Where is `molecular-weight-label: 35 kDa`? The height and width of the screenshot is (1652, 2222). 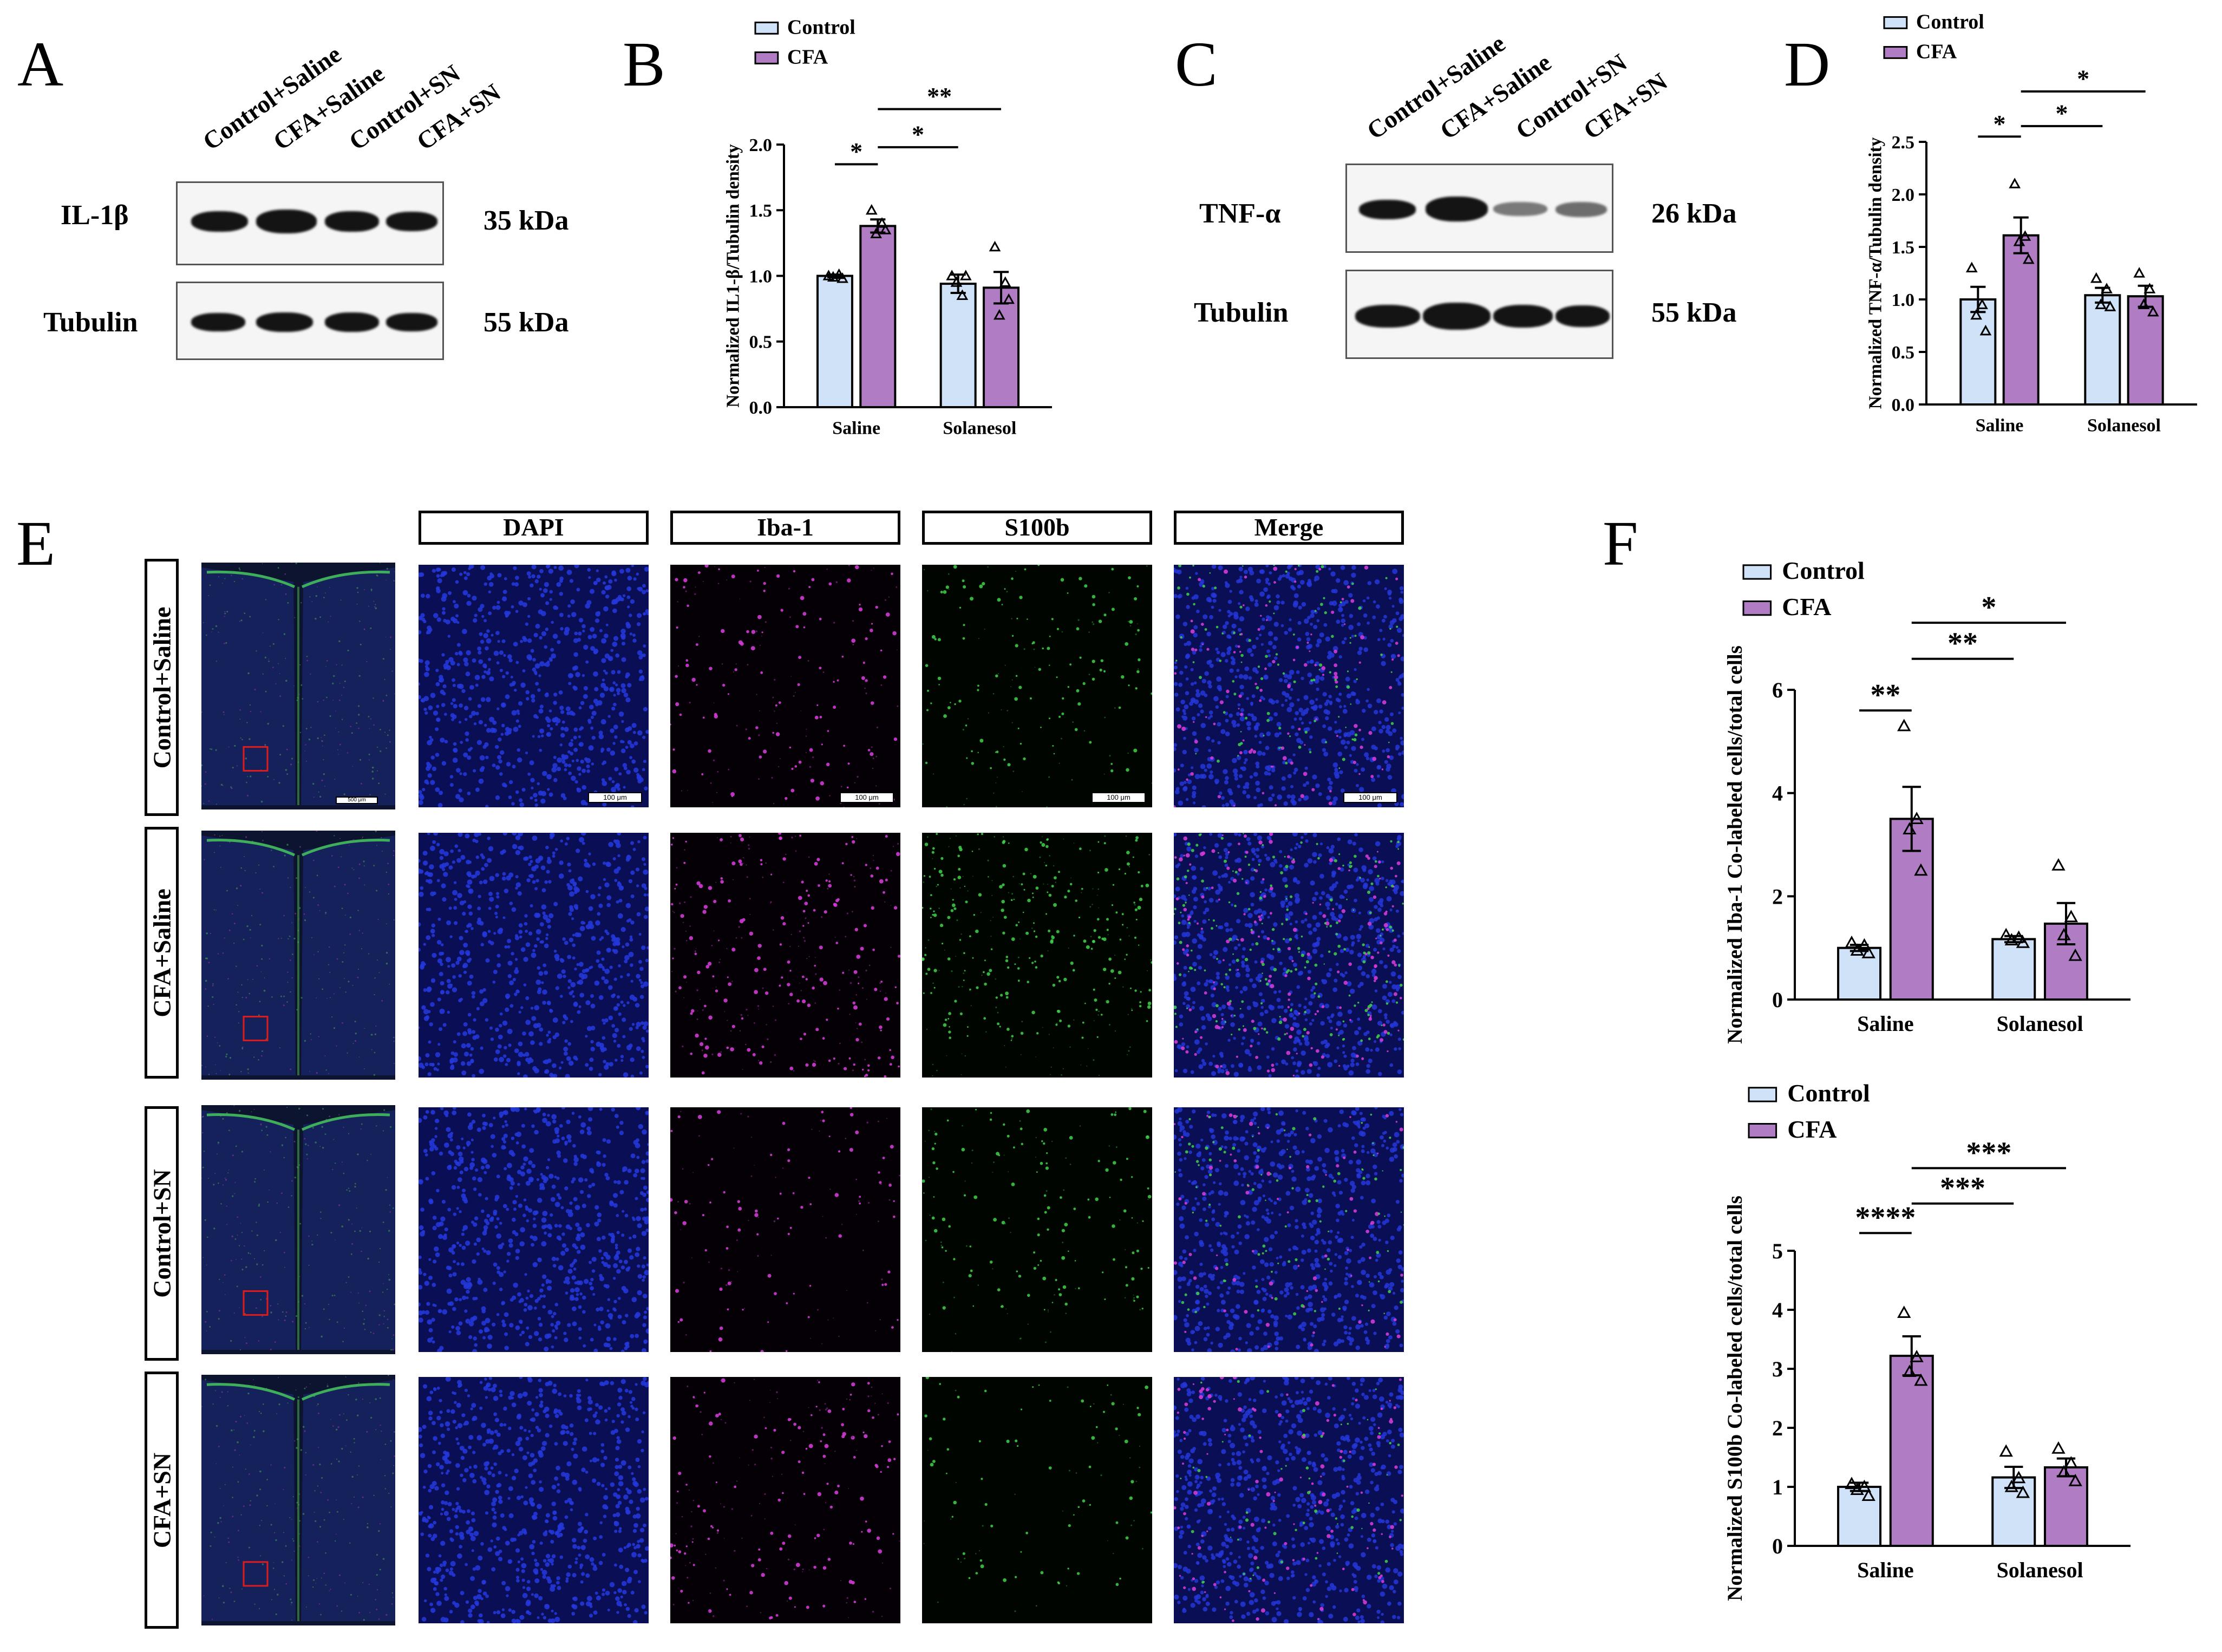
molecular-weight-label: 35 kDa is located at coordinates (526, 220).